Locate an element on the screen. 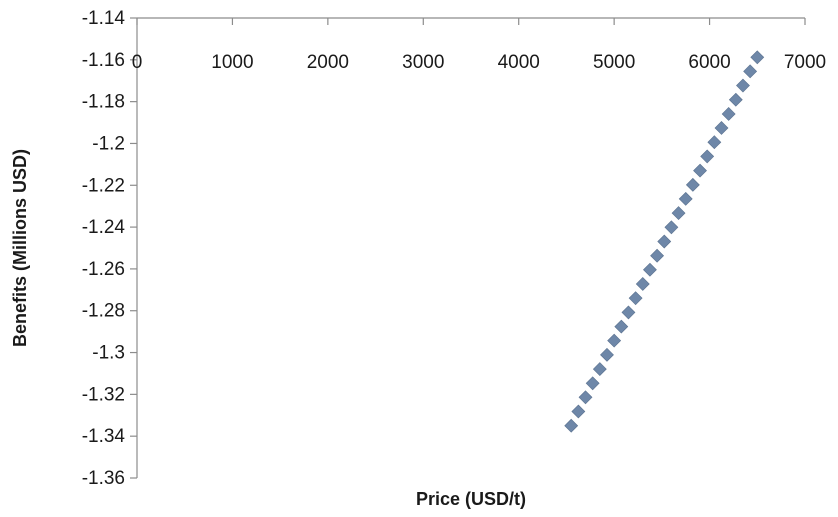 Image resolution: width=838 pixels, height=517 pixels. x-axis: 0 1000 2000 3000 4000 5000 6000 7000 is located at coordinates (479, 45).